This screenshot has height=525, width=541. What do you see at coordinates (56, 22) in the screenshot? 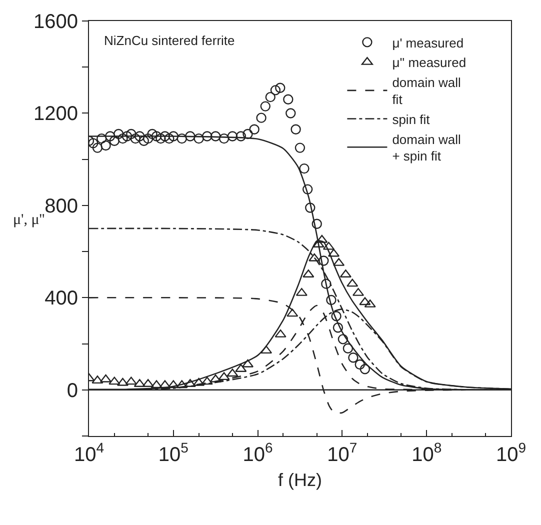
I see `y-tick-label: 1600` at bounding box center [56, 22].